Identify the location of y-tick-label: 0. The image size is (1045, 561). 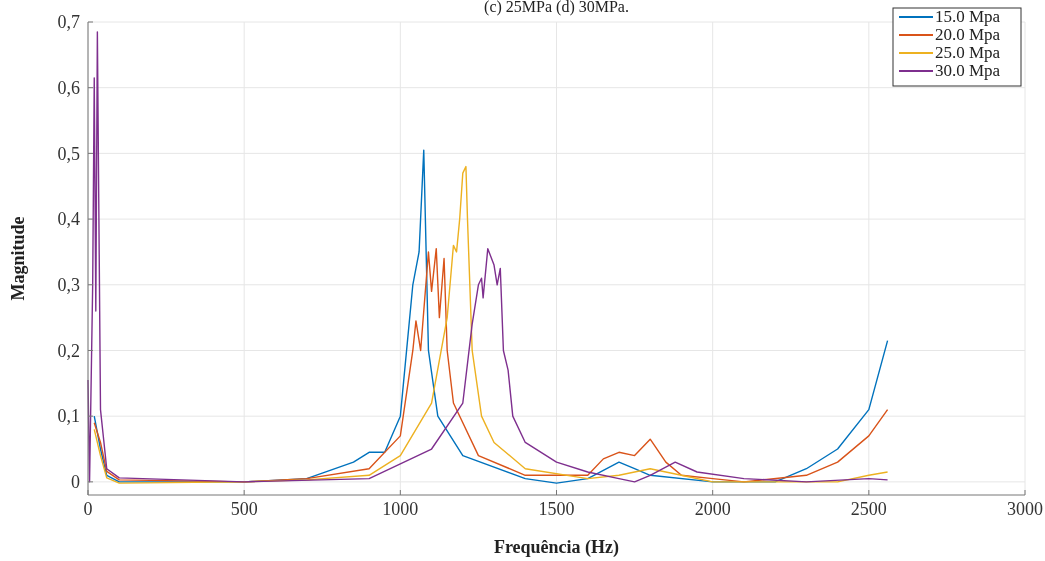
(75, 482).